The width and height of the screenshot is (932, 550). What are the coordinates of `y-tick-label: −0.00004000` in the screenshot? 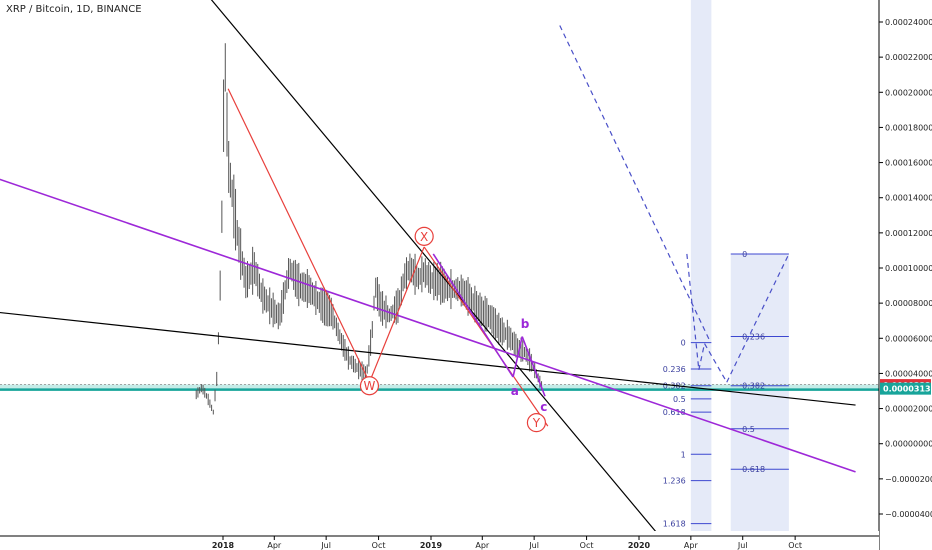 It's located at (908, 514).